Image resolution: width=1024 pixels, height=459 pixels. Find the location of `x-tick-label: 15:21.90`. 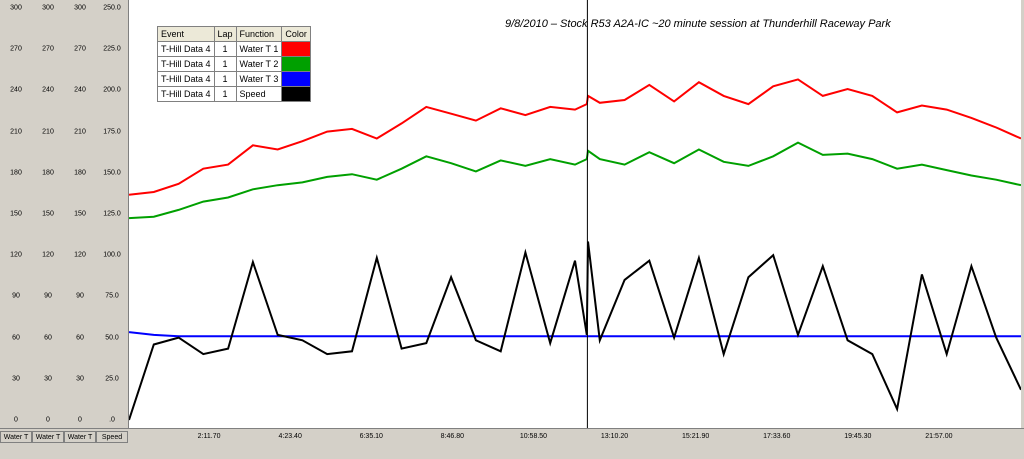

x-tick-label: 15:21.90 is located at coordinates (696, 436).